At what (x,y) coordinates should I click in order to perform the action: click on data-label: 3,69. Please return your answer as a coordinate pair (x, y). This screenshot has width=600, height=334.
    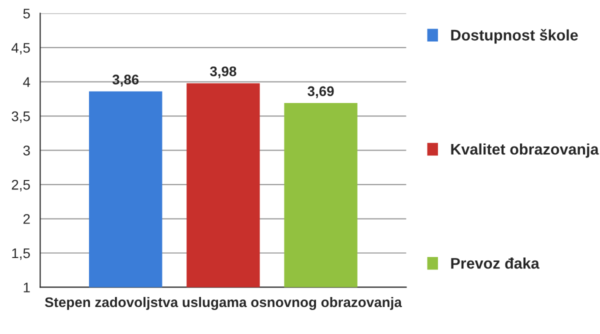
    Looking at the image, I should click on (321, 92).